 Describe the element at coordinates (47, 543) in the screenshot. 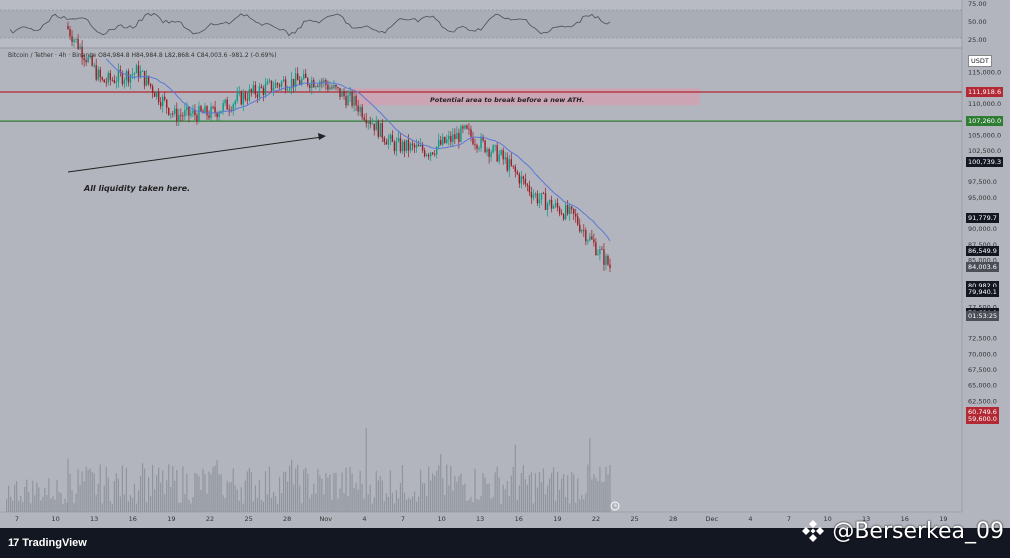

I see `tradingview-logo: 17 TradingView` at that location.